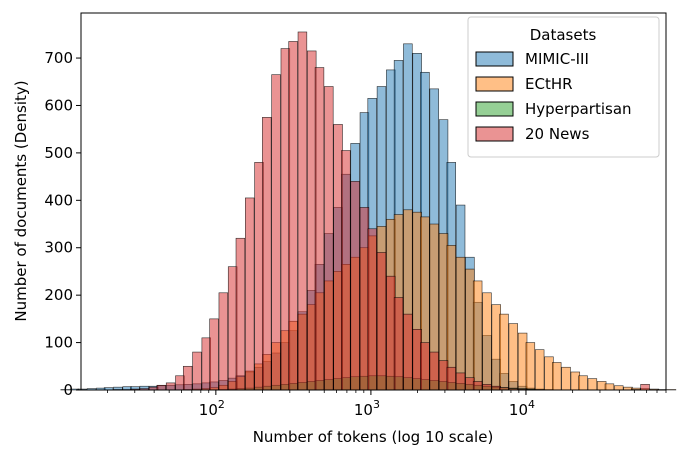 This screenshot has width=677, height=458. Describe the element at coordinates (58, 343) in the screenshot. I see `y-tick-label: 100` at that location.